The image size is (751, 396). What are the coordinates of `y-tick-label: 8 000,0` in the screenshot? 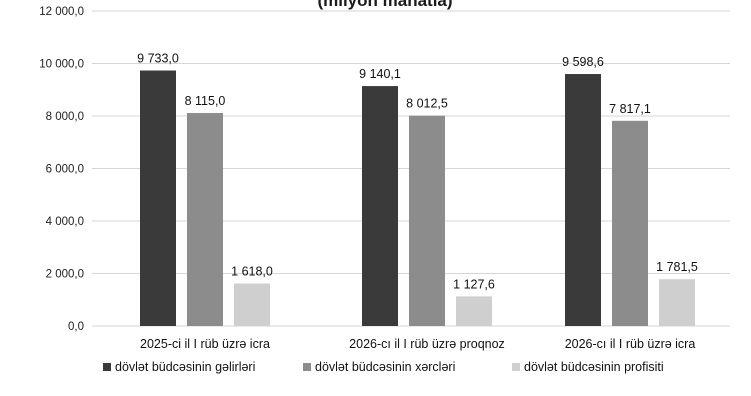 It's located at (65, 117).